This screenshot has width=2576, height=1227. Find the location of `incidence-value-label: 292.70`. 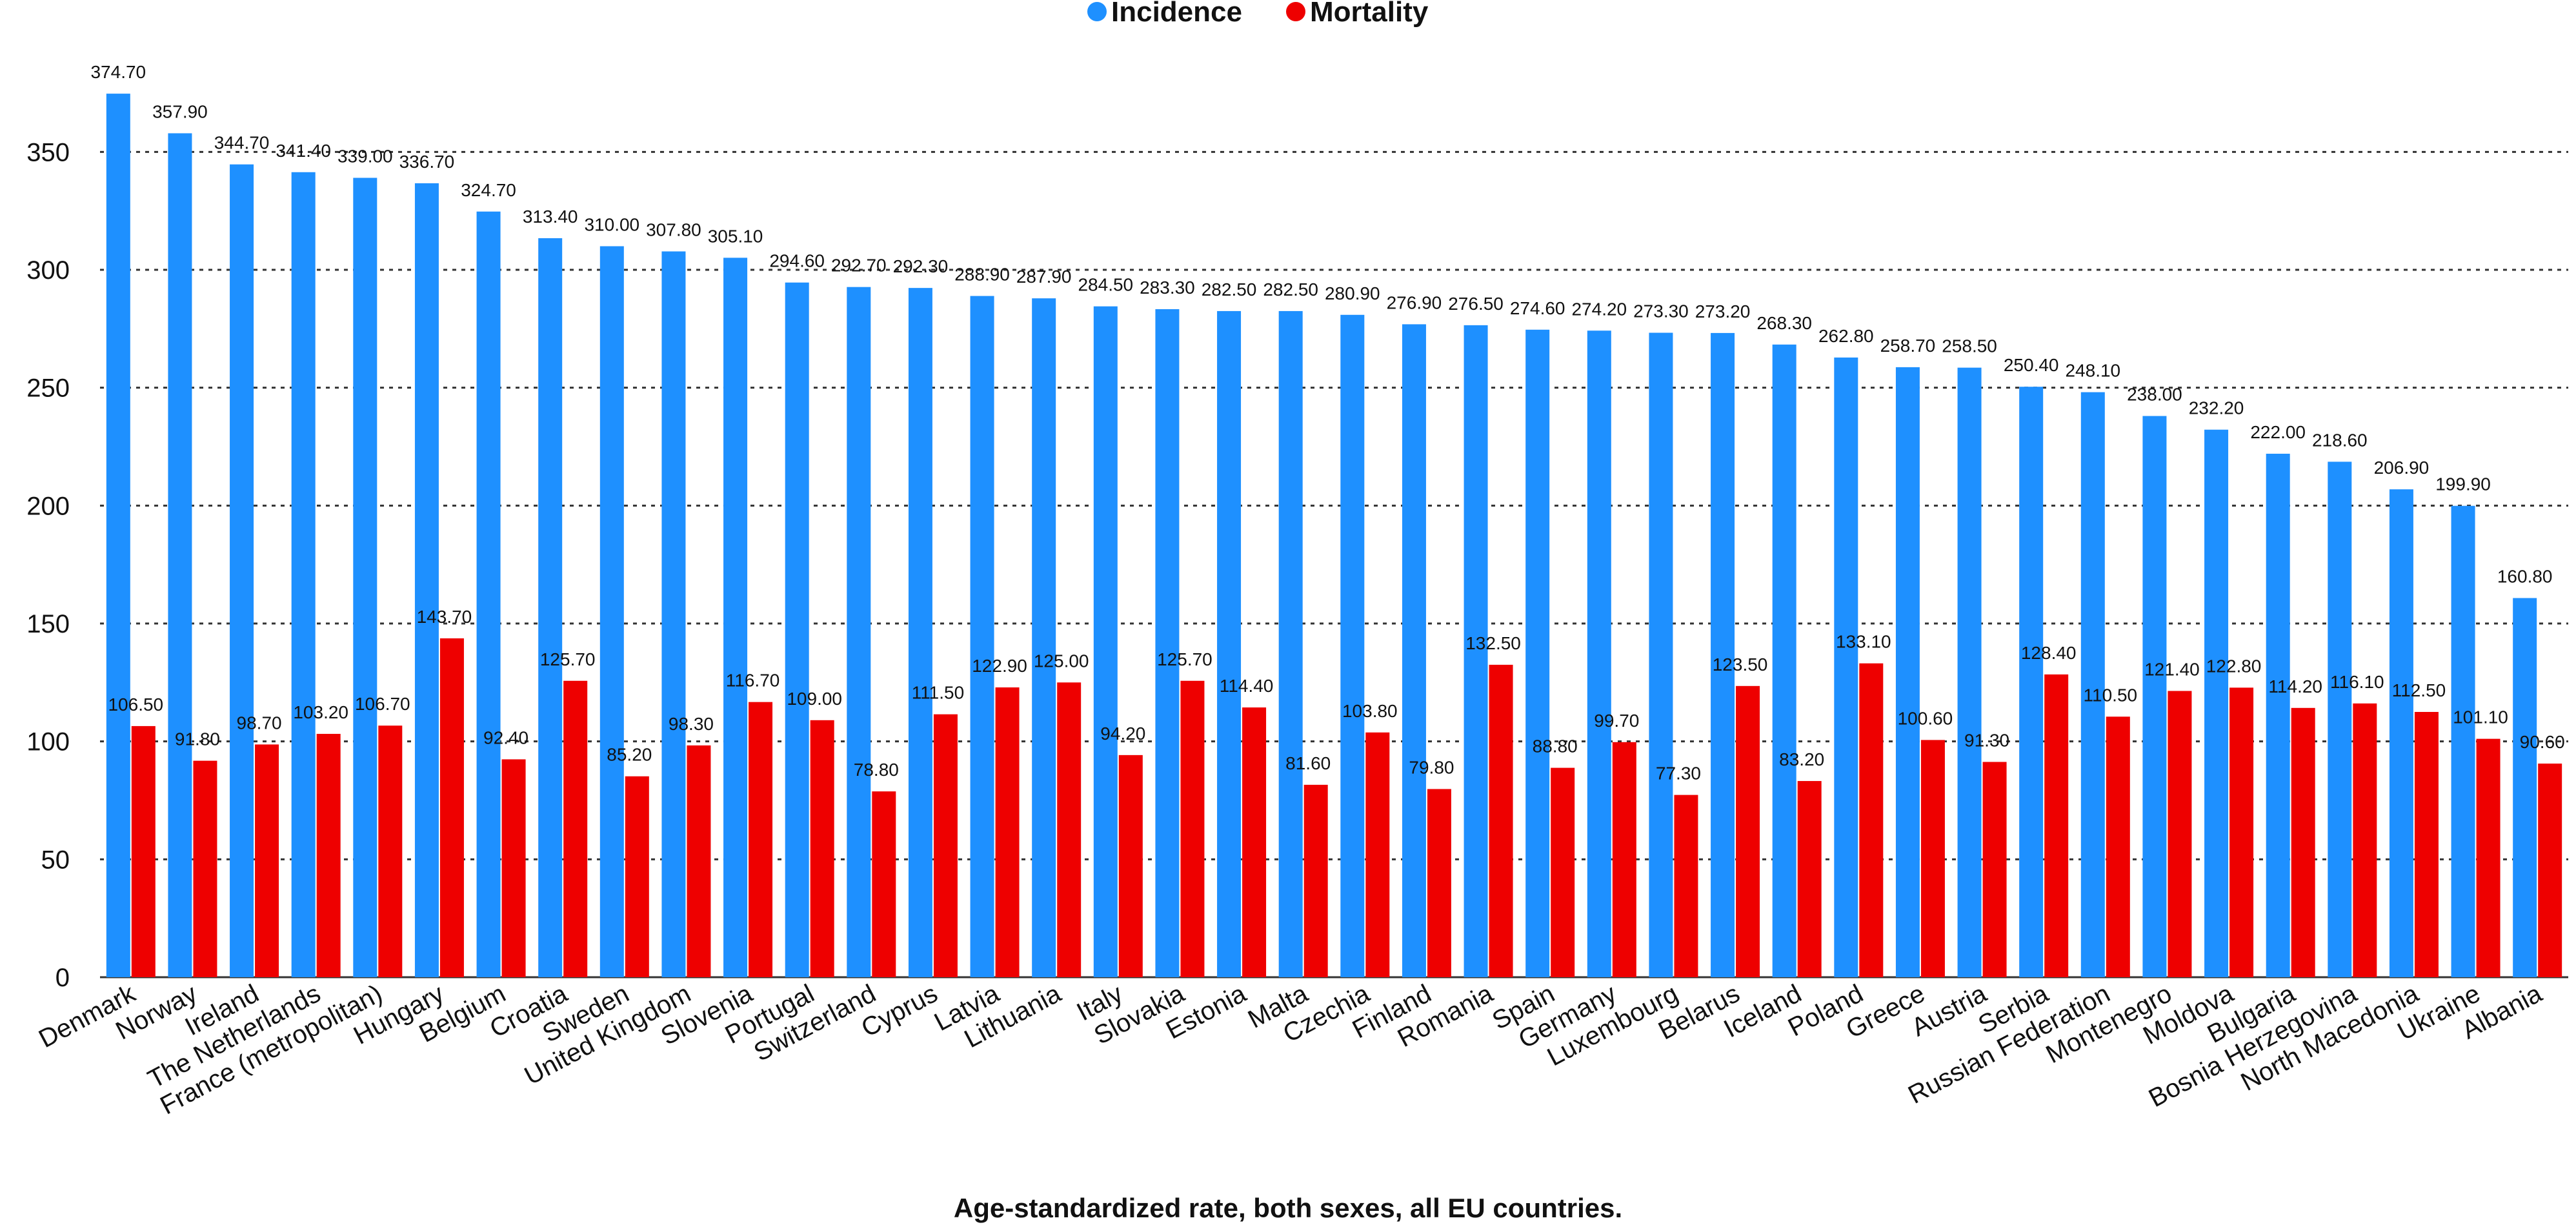

incidence-value-label: 292.70 is located at coordinates (859, 266).